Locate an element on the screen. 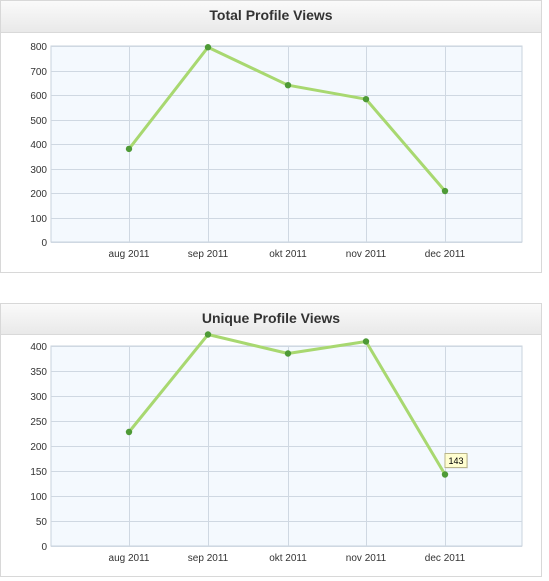 The height and width of the screenshot is (581, 549). y-tick-label: 600 is located at coordinates (38, 96).